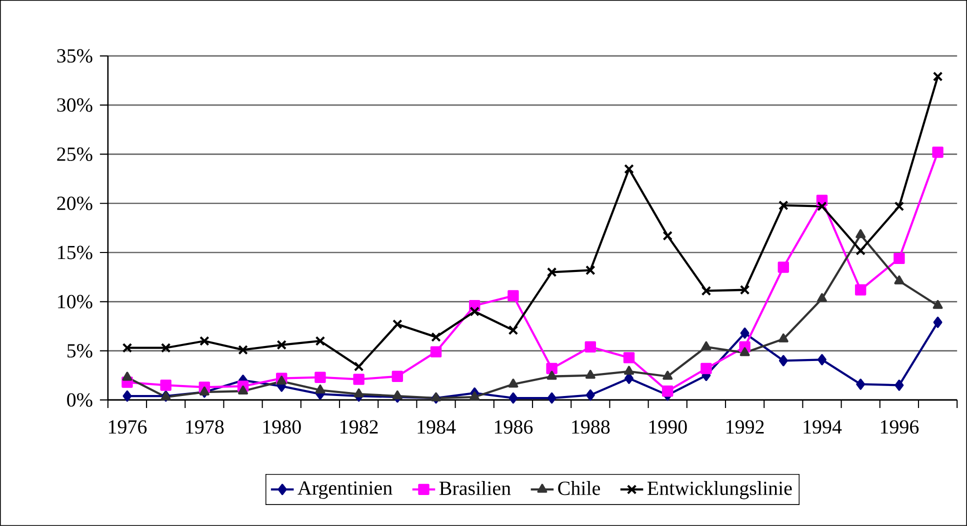 The image size is (967, 526). What do you see at coordinates (437, 427) in the screenshot?
I see `x-tick-label: 1984` at bounding box center [437, 427].